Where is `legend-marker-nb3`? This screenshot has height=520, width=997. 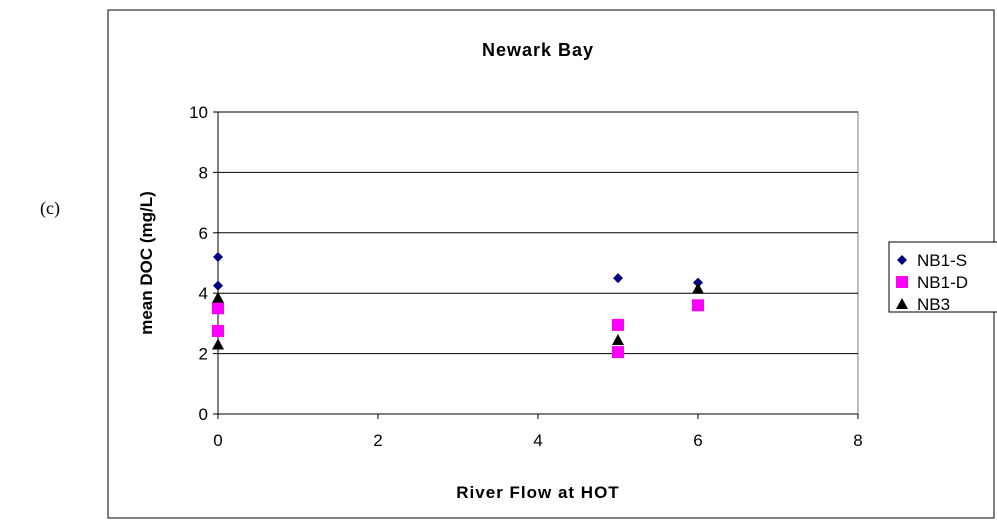
legend-marker-nb3 is located at coordinates (902, 303).